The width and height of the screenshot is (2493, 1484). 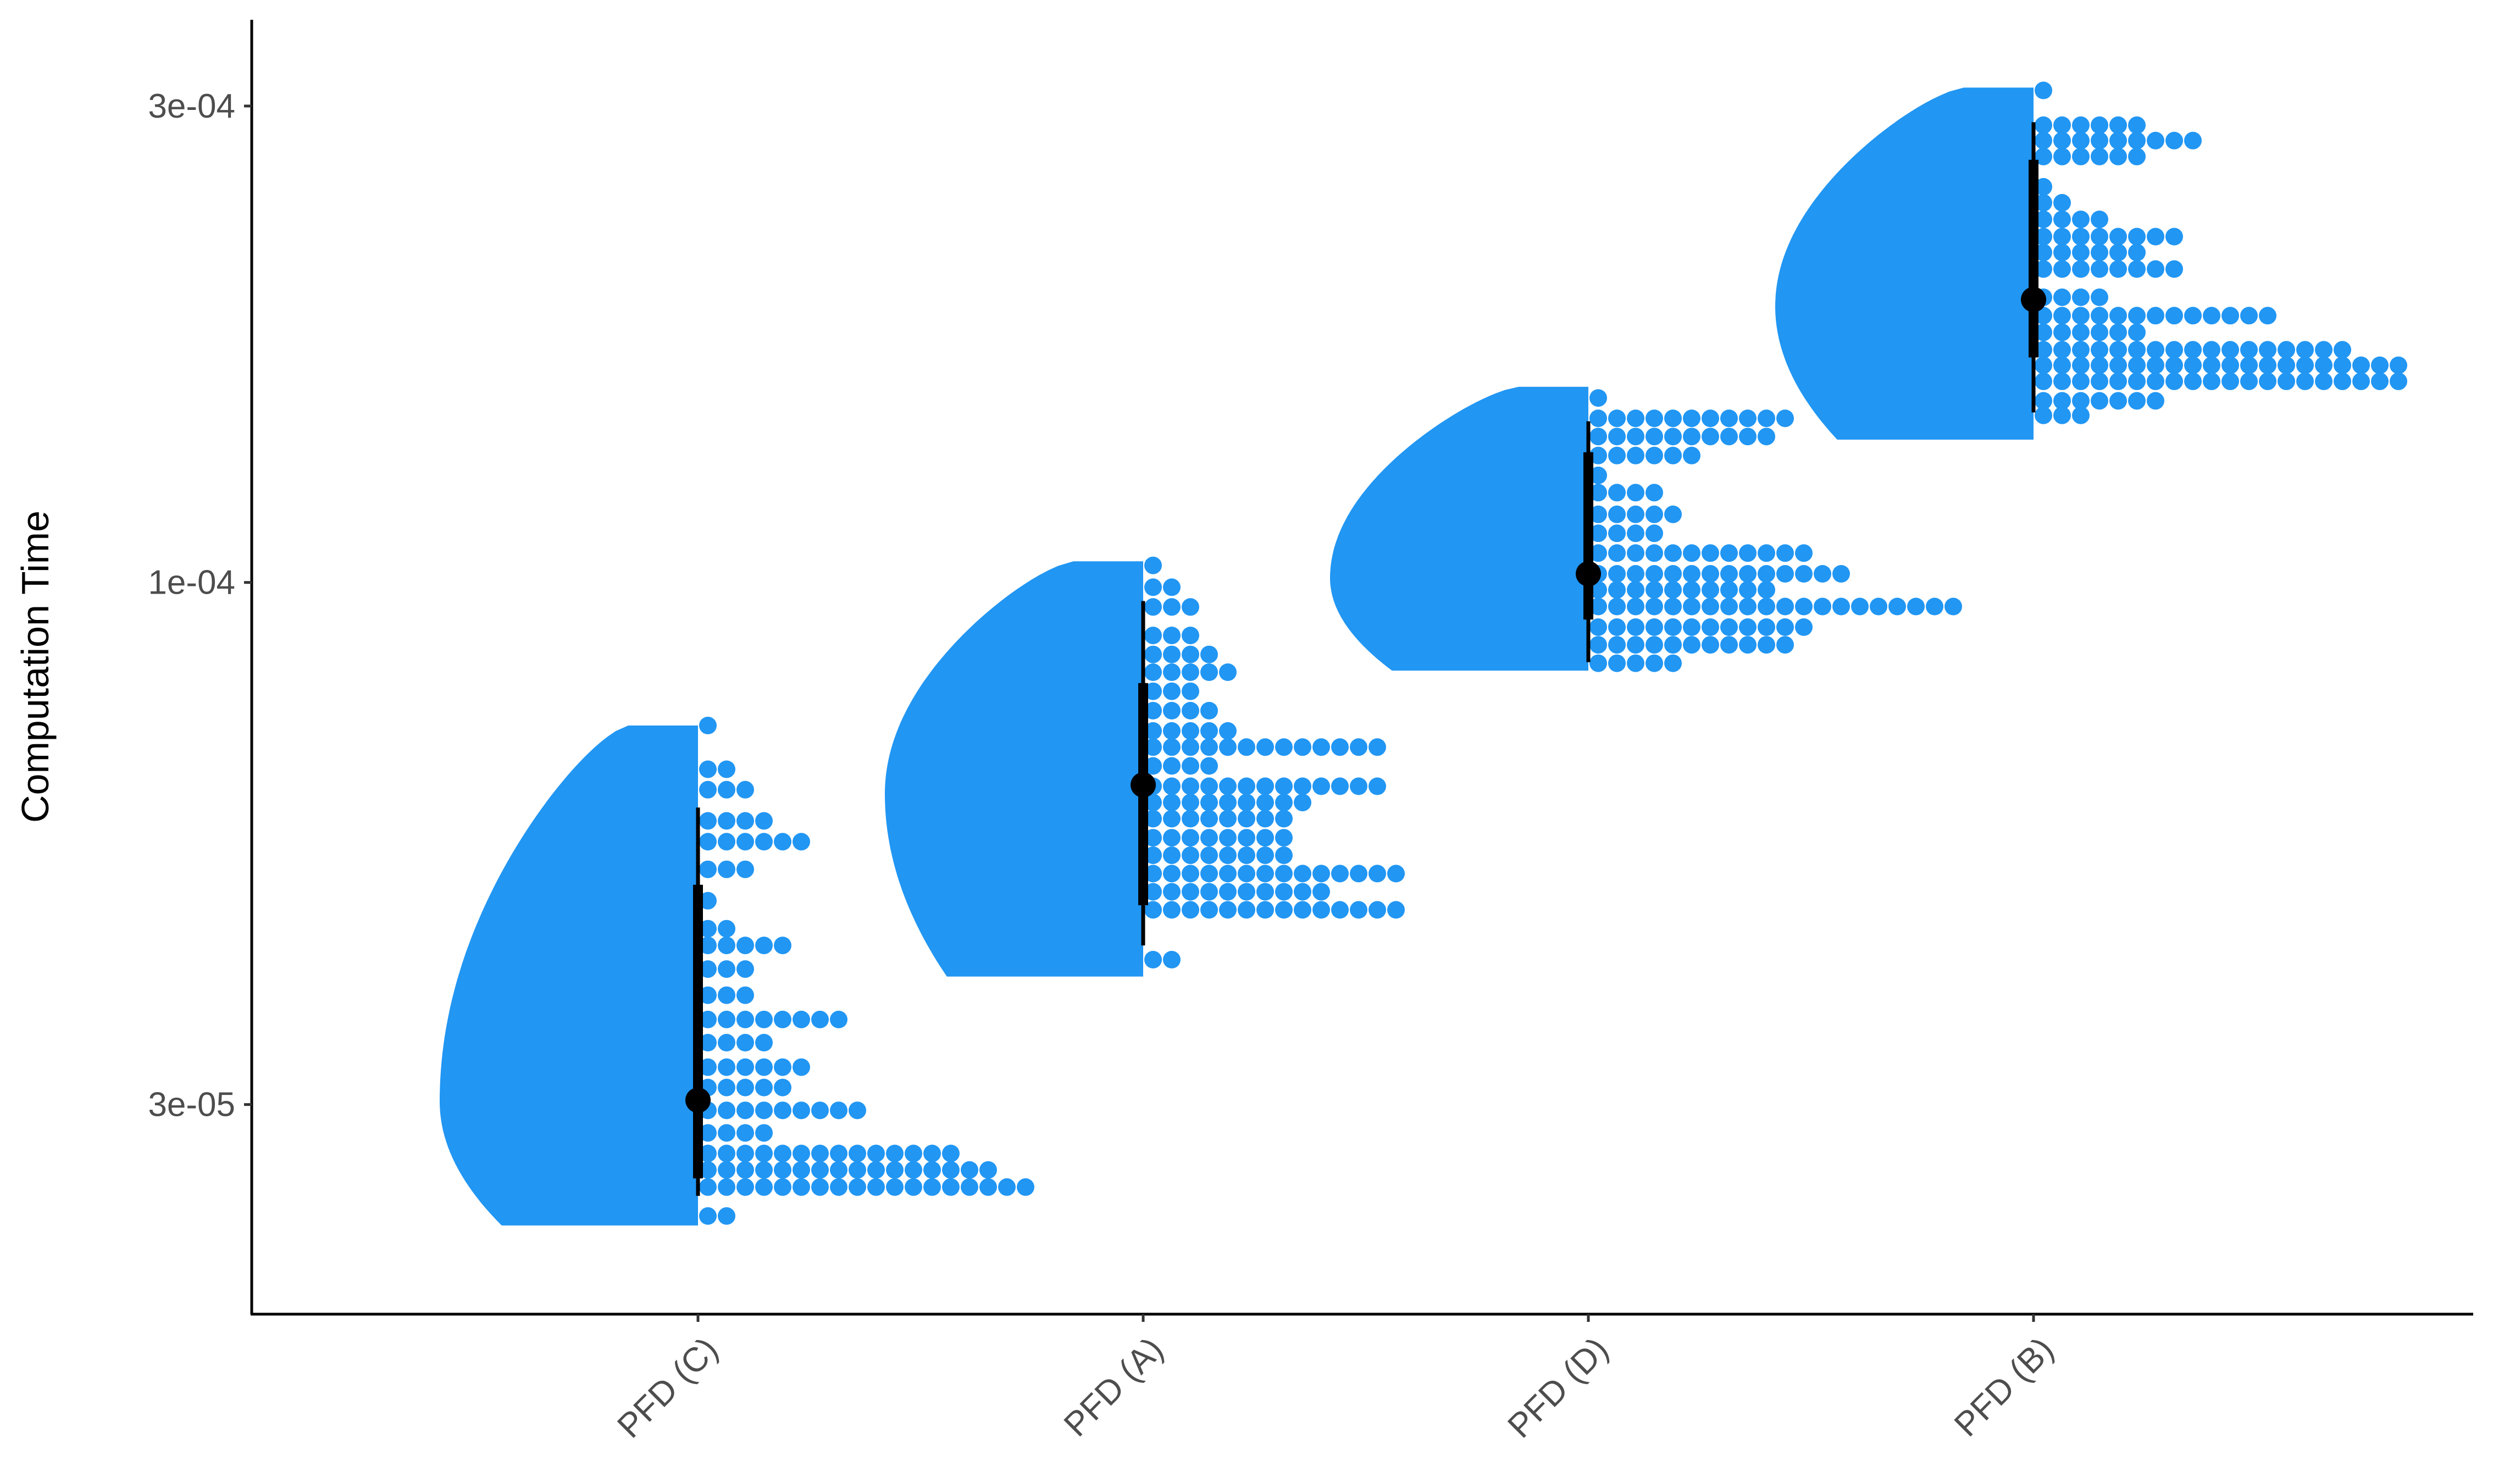 What do you see at coordinates (200, 605) in the screenshot?
I see `y-ticks: 3e-05 1e-04 3e-04` at bounding box center [200, 605].